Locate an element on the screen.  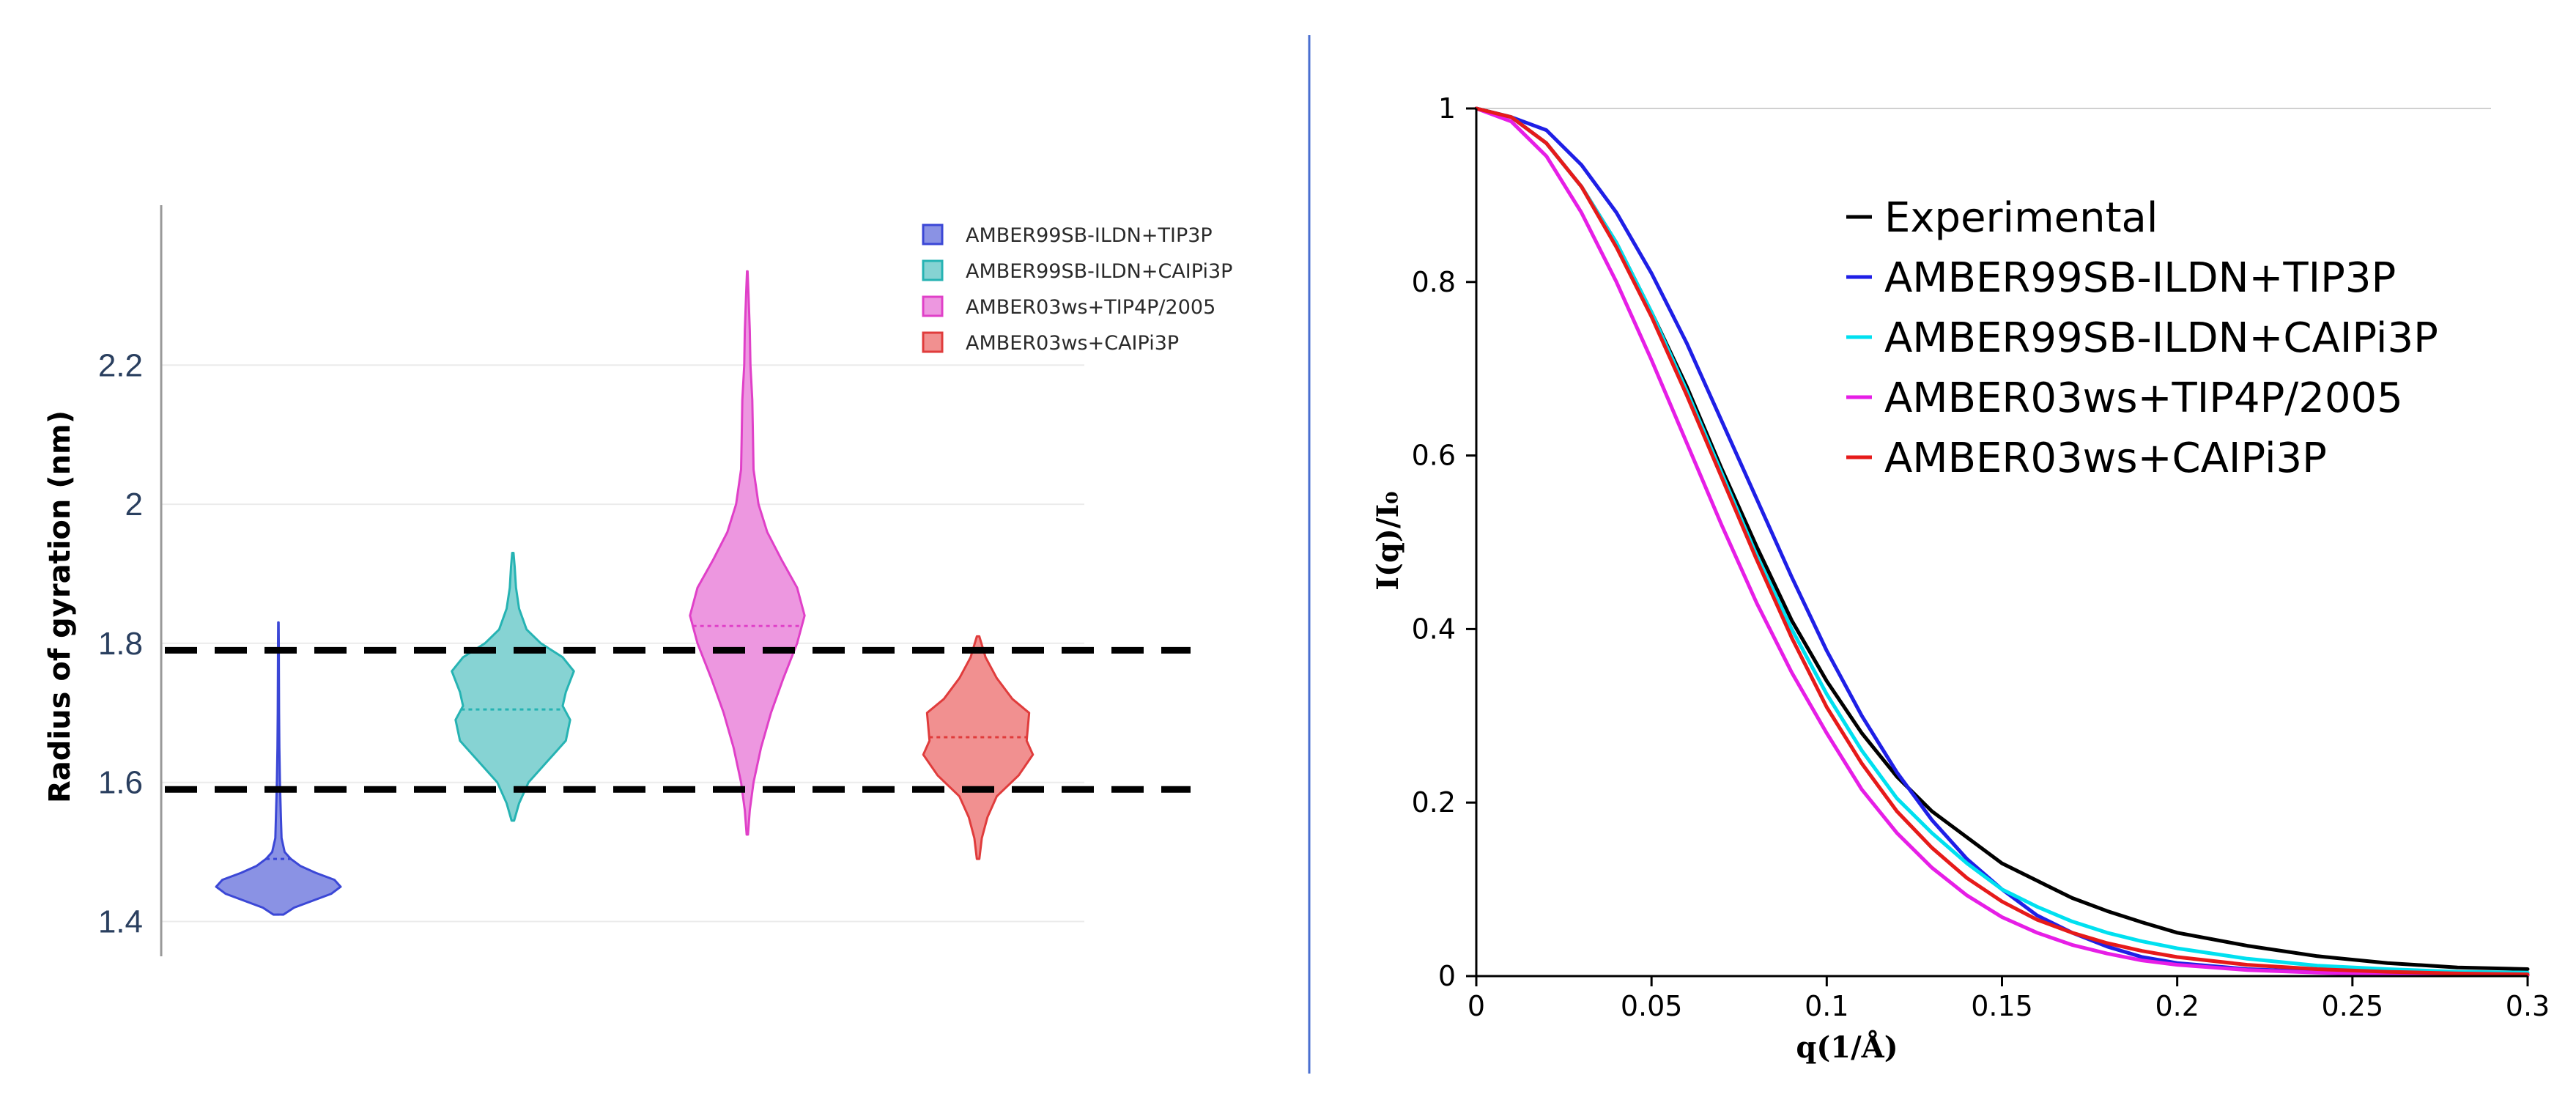
violin-legend-label: AMBER03ws+CAIPi3P is located at coordinates (1072, 343).